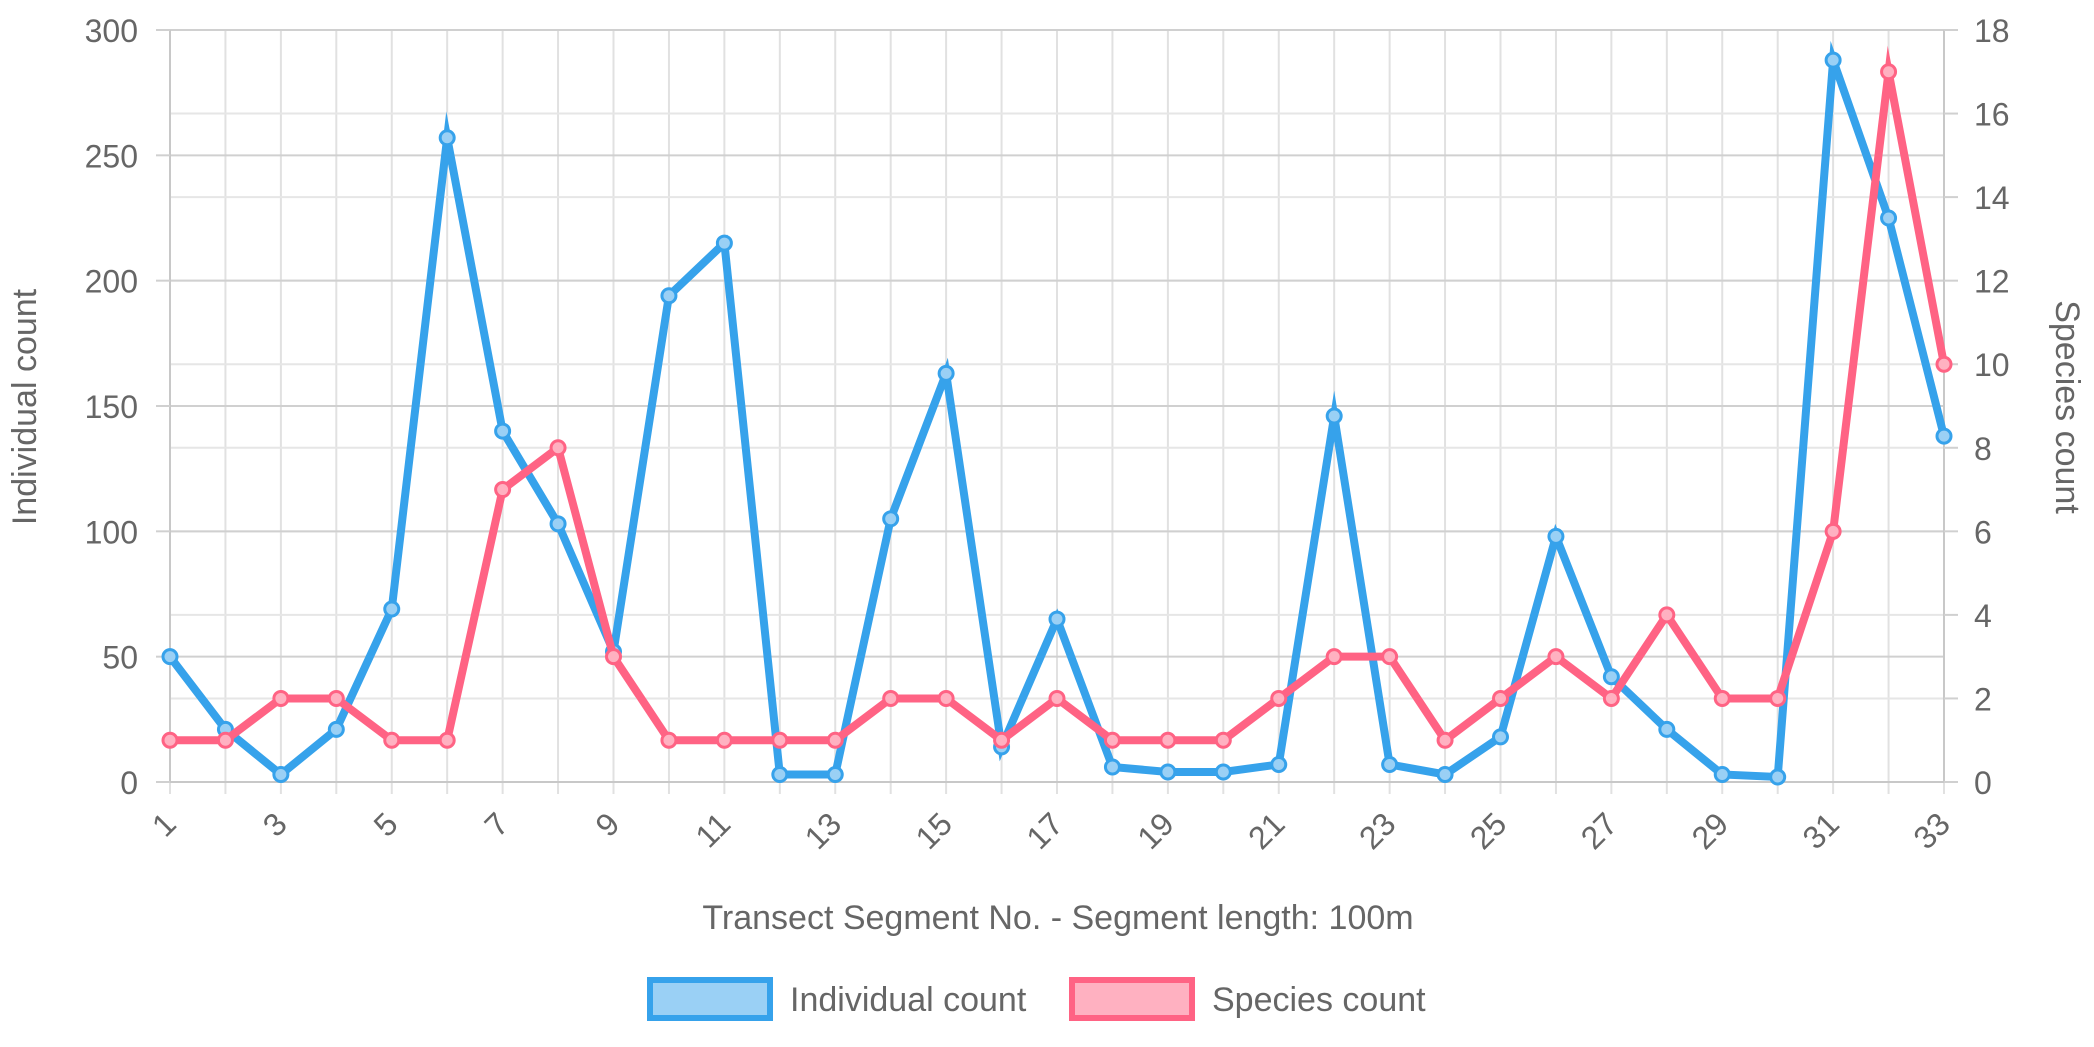 The image size is (2094, 1047). Describe the element at coordinates (1992, 365) in the screenshot. I see `y-right-tick-label: 10` at that location.